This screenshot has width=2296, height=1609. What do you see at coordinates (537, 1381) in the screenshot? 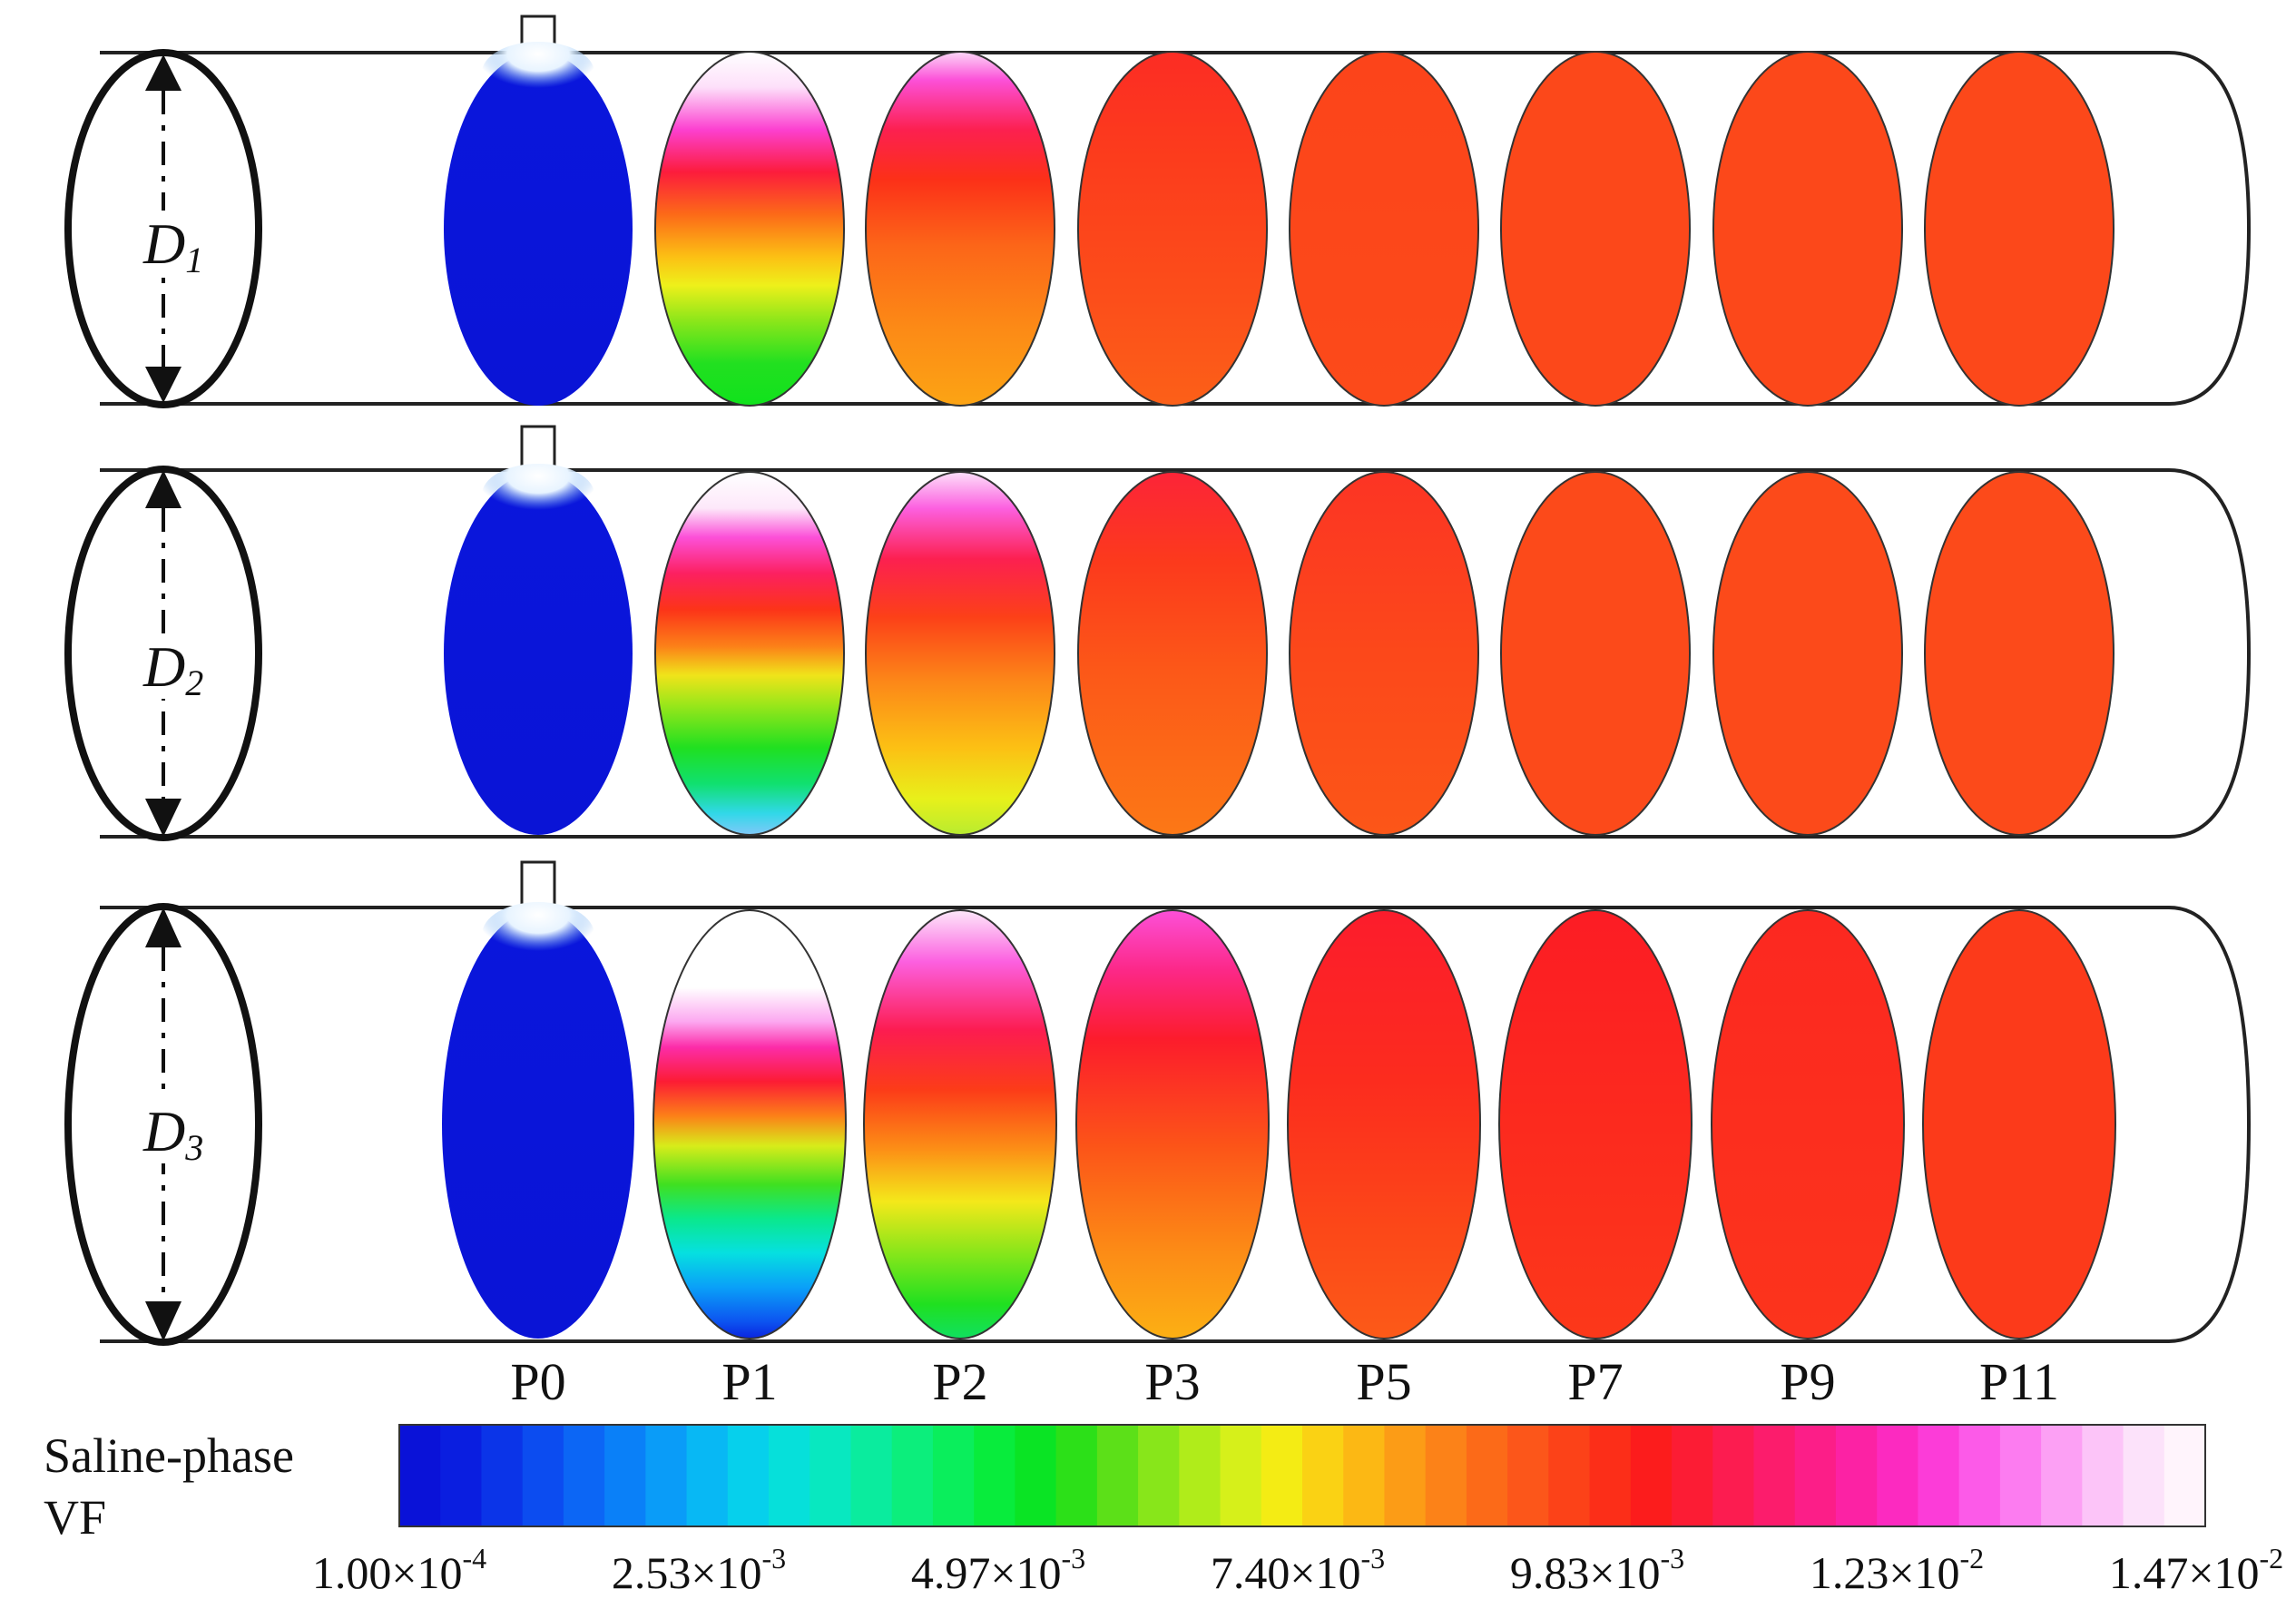
I see `position-label: P0` at bounding box center [537, 1381].